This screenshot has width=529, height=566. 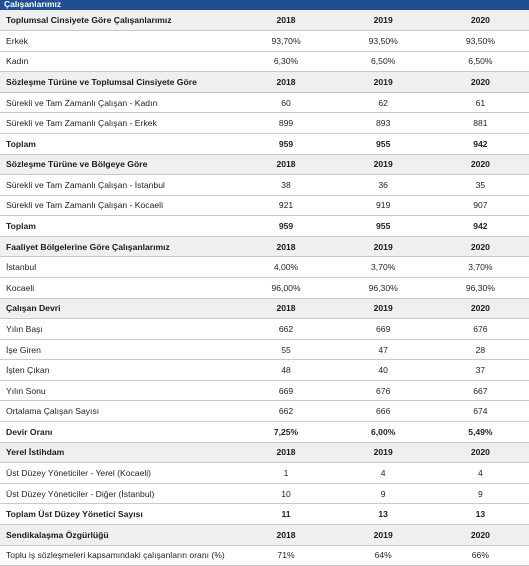 What do you see at coordinates (119, 391) in the screenshot?
I see `row-label: Yılın Sonu` at bounding box center [119, 391].